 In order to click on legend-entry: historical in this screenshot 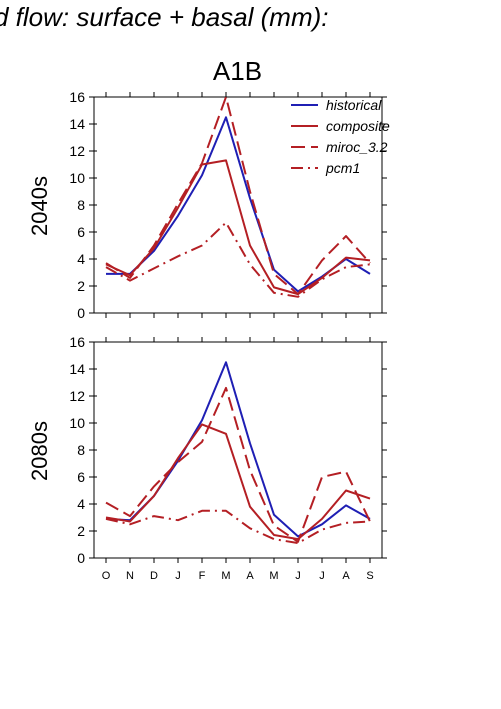, I will do `click(354, 105)`.